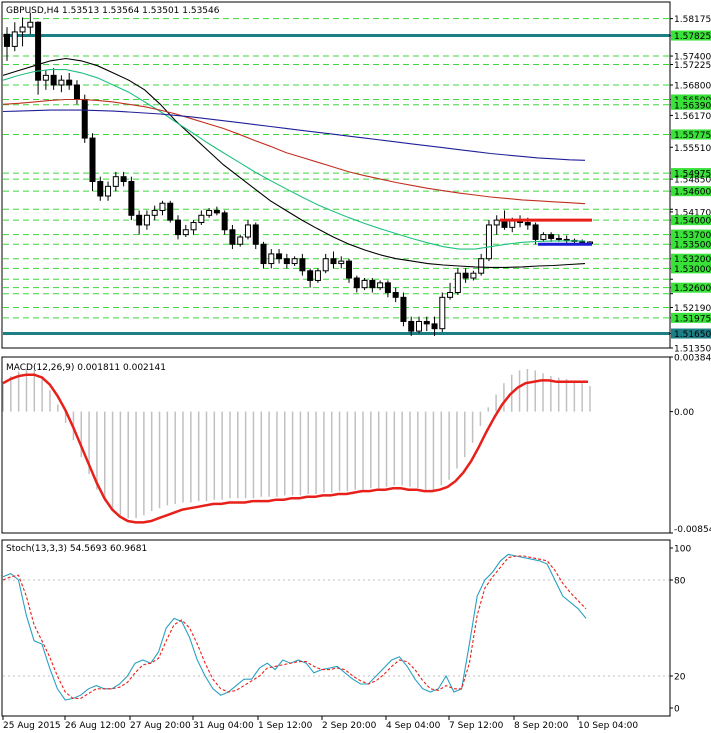  Describe the element at coordinates (692, 530) in the screenshot. I see `macd-tick-label: -0.008547` at that location.